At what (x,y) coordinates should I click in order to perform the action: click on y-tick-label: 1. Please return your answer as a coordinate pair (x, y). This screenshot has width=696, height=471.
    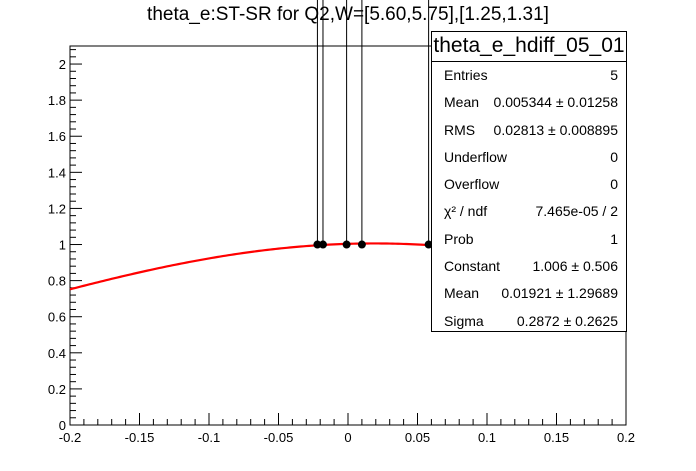
    Looking at the image, I should click on (62, 245).